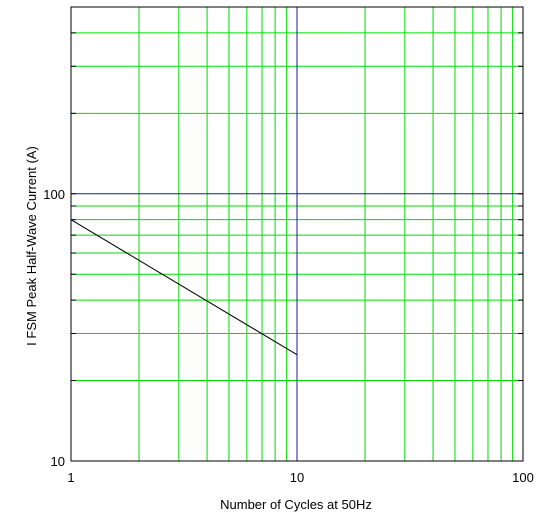 The image size is (539, 522). Describe the element at coordinates (296, 504) in the screenshot. I see `x-axis-label: Number of Cycles at 50Hz` at that location.